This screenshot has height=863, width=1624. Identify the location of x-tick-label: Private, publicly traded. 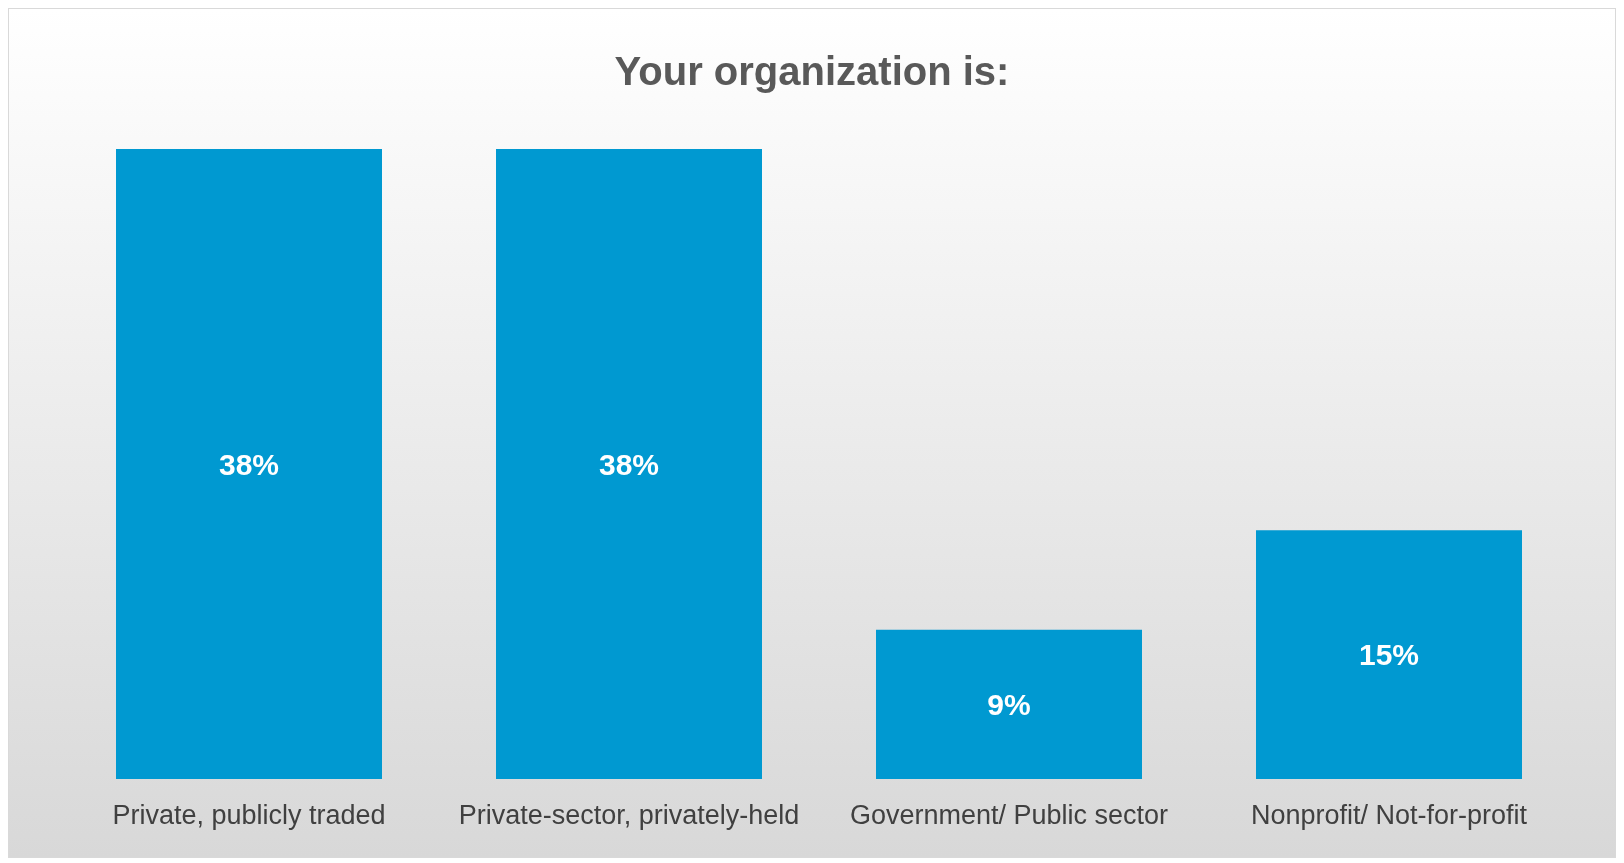
(249, 815).